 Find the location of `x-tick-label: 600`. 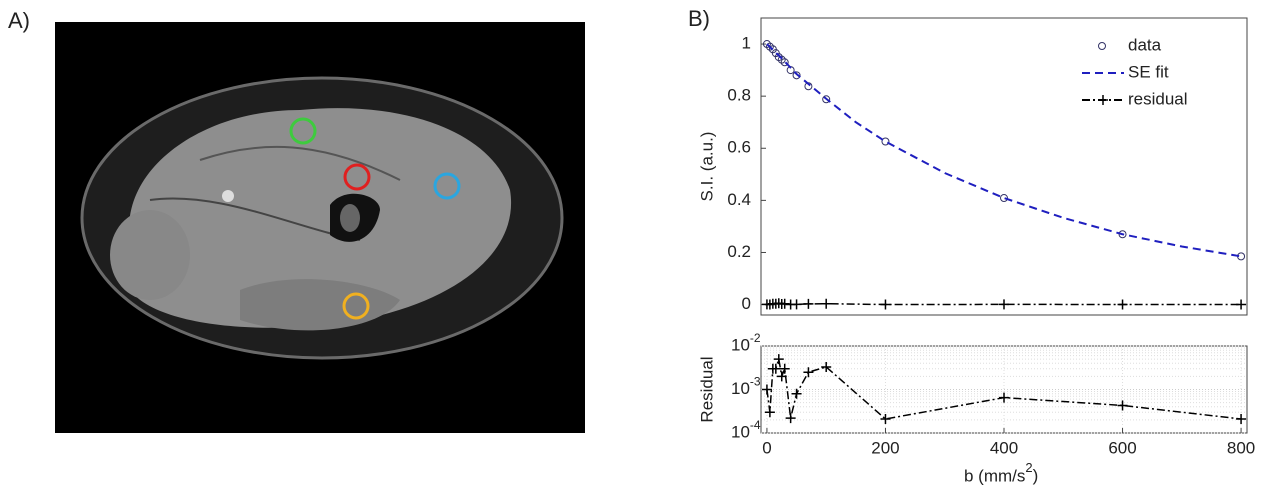

x-tick-label: 600 is located at coordinates (1122, 447).